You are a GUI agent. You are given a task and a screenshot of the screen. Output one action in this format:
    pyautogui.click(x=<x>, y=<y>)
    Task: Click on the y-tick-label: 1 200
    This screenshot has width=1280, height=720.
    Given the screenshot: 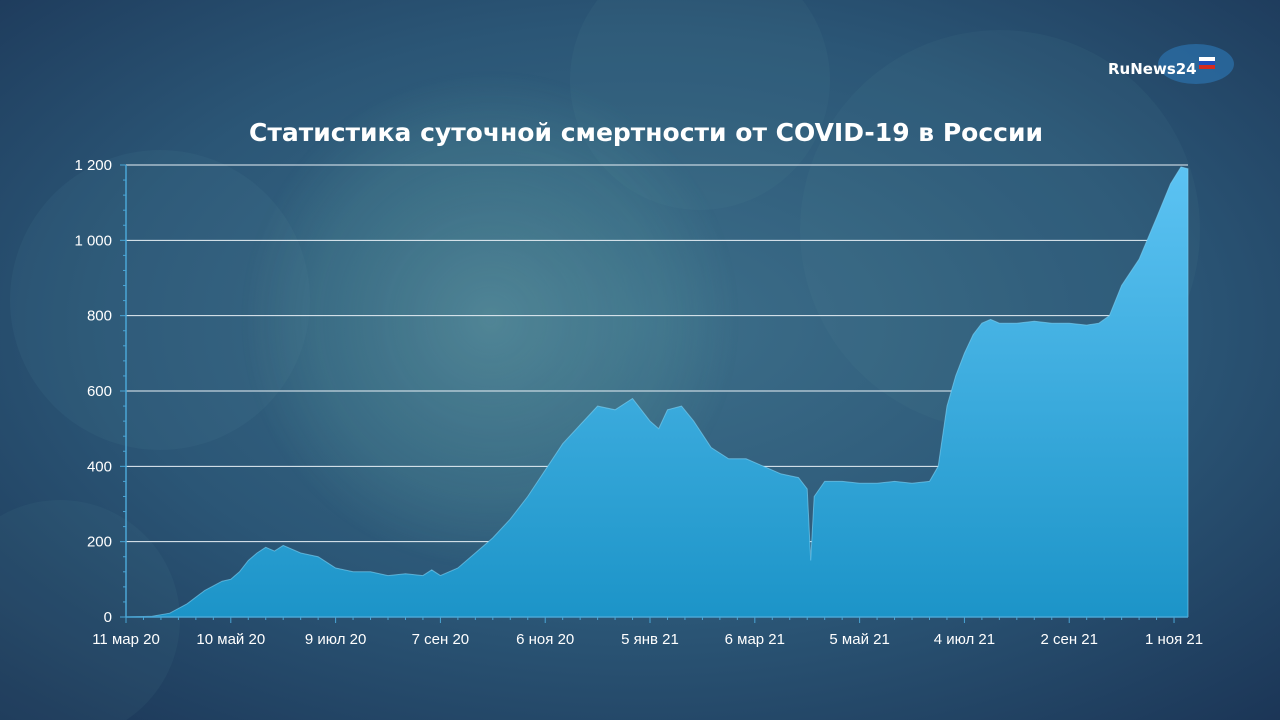 What is the action you would take?
    pyautogui.click(x=93, y=165)
    